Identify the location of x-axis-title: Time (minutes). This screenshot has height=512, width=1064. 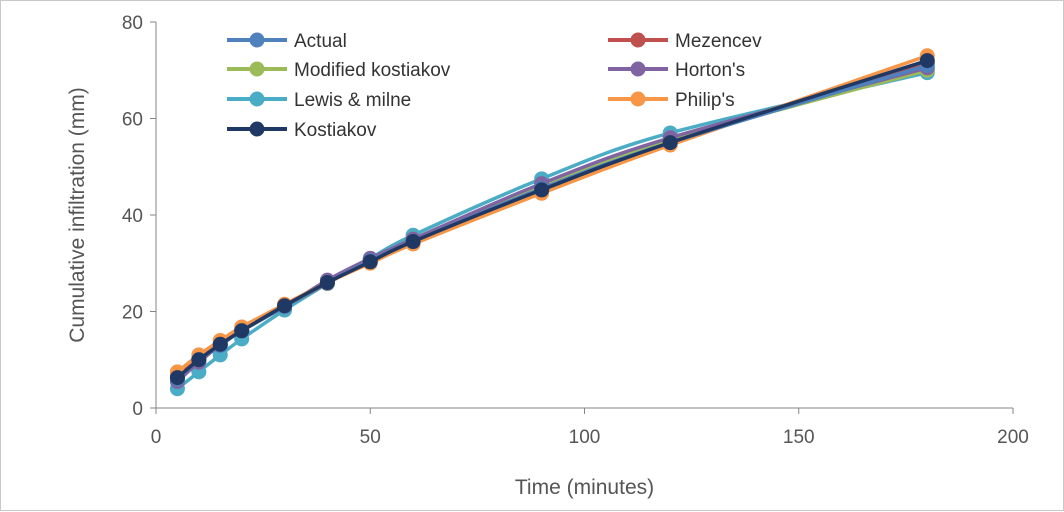
(584, 487).